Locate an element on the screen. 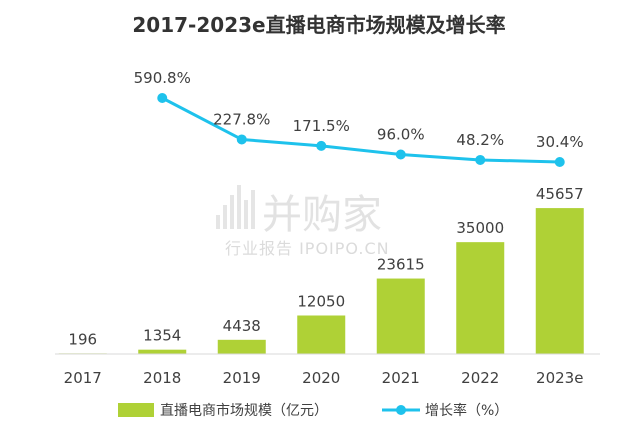  watermark-logo-icon is located at coordinates (235, 207).